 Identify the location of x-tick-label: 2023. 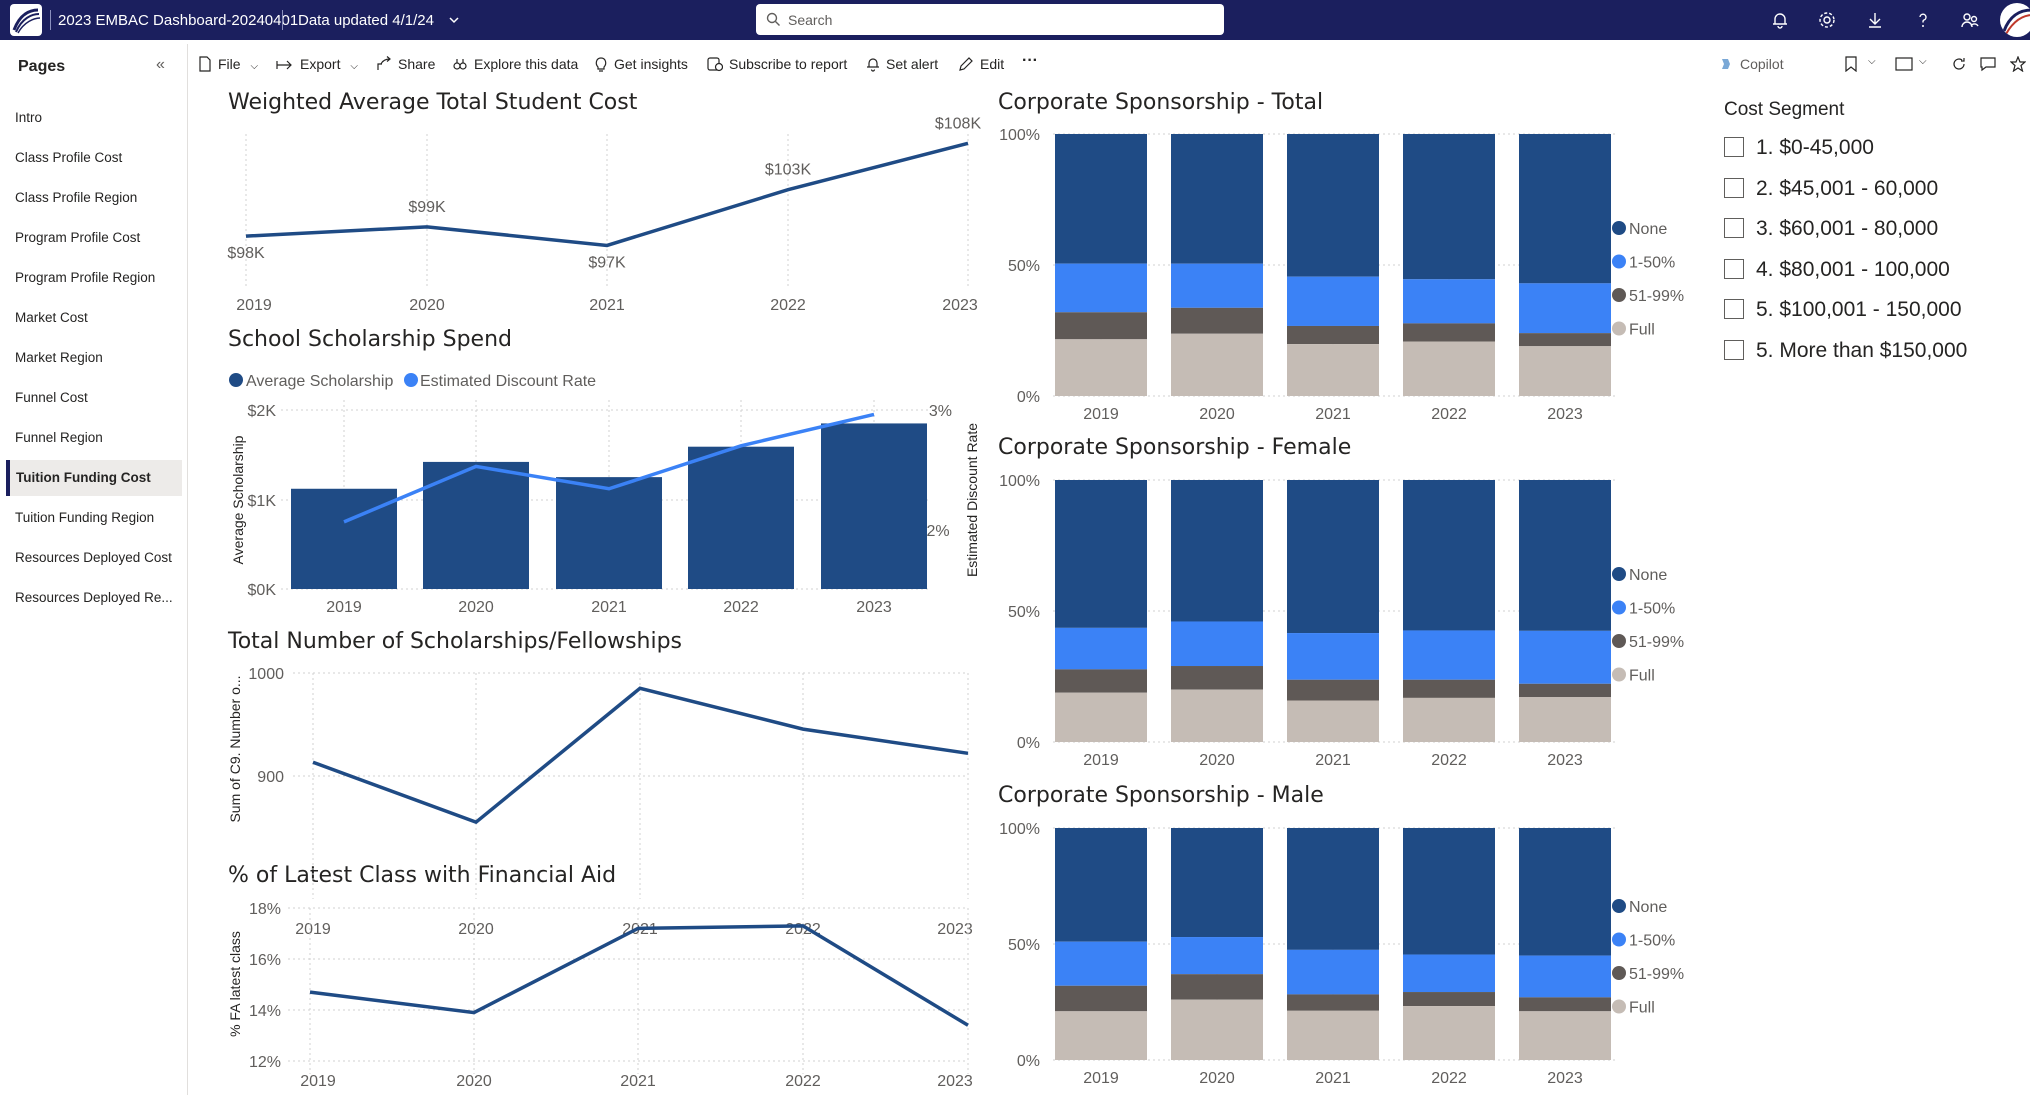
(955, 929).